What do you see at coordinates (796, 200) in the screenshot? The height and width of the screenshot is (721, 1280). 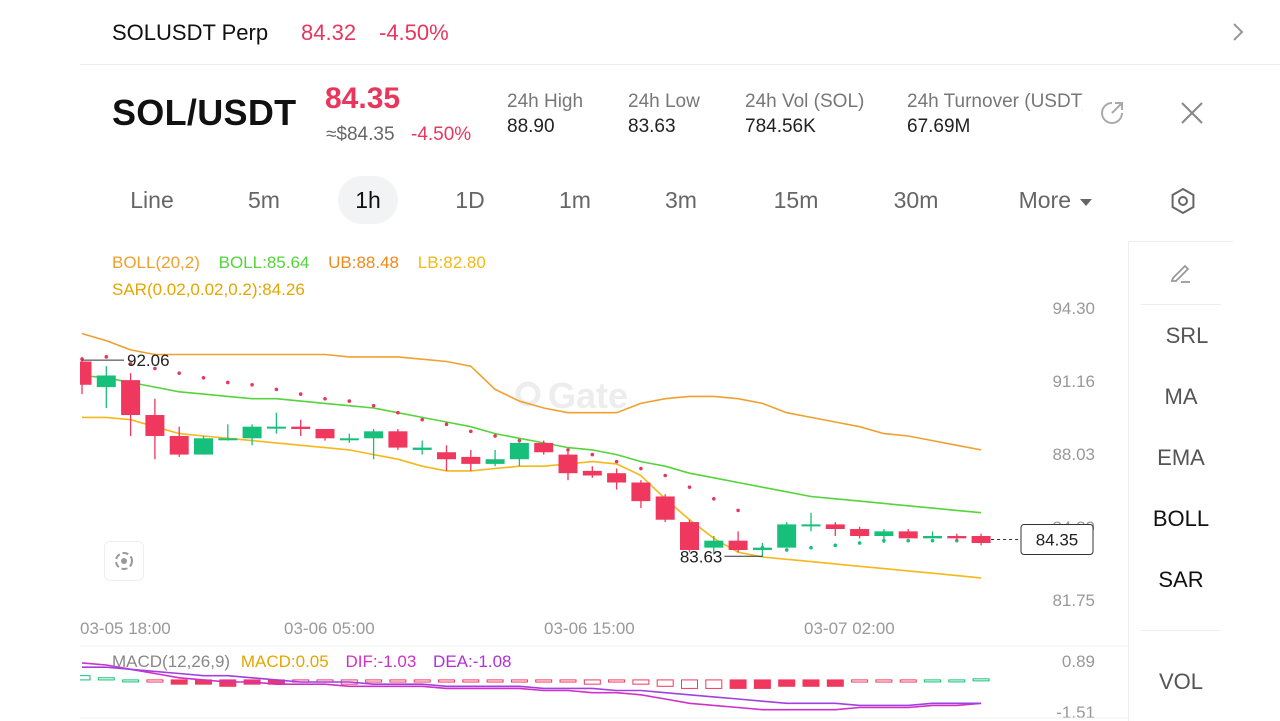 I see `tab-15m: 15m` at bounding box center [796, 200].